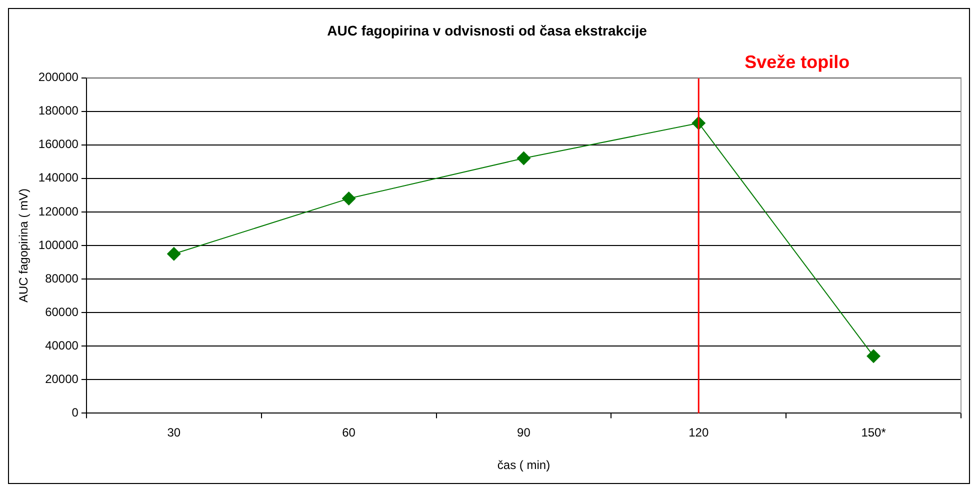  Describe the element at coordinates (58, 77) in the screenshot. I see `y-tick-label: 200000` at that location.